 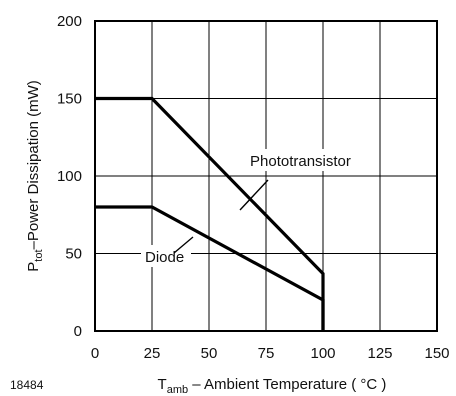 I want to click on x-axis-subscript: amb, so click(x=177, y=390).